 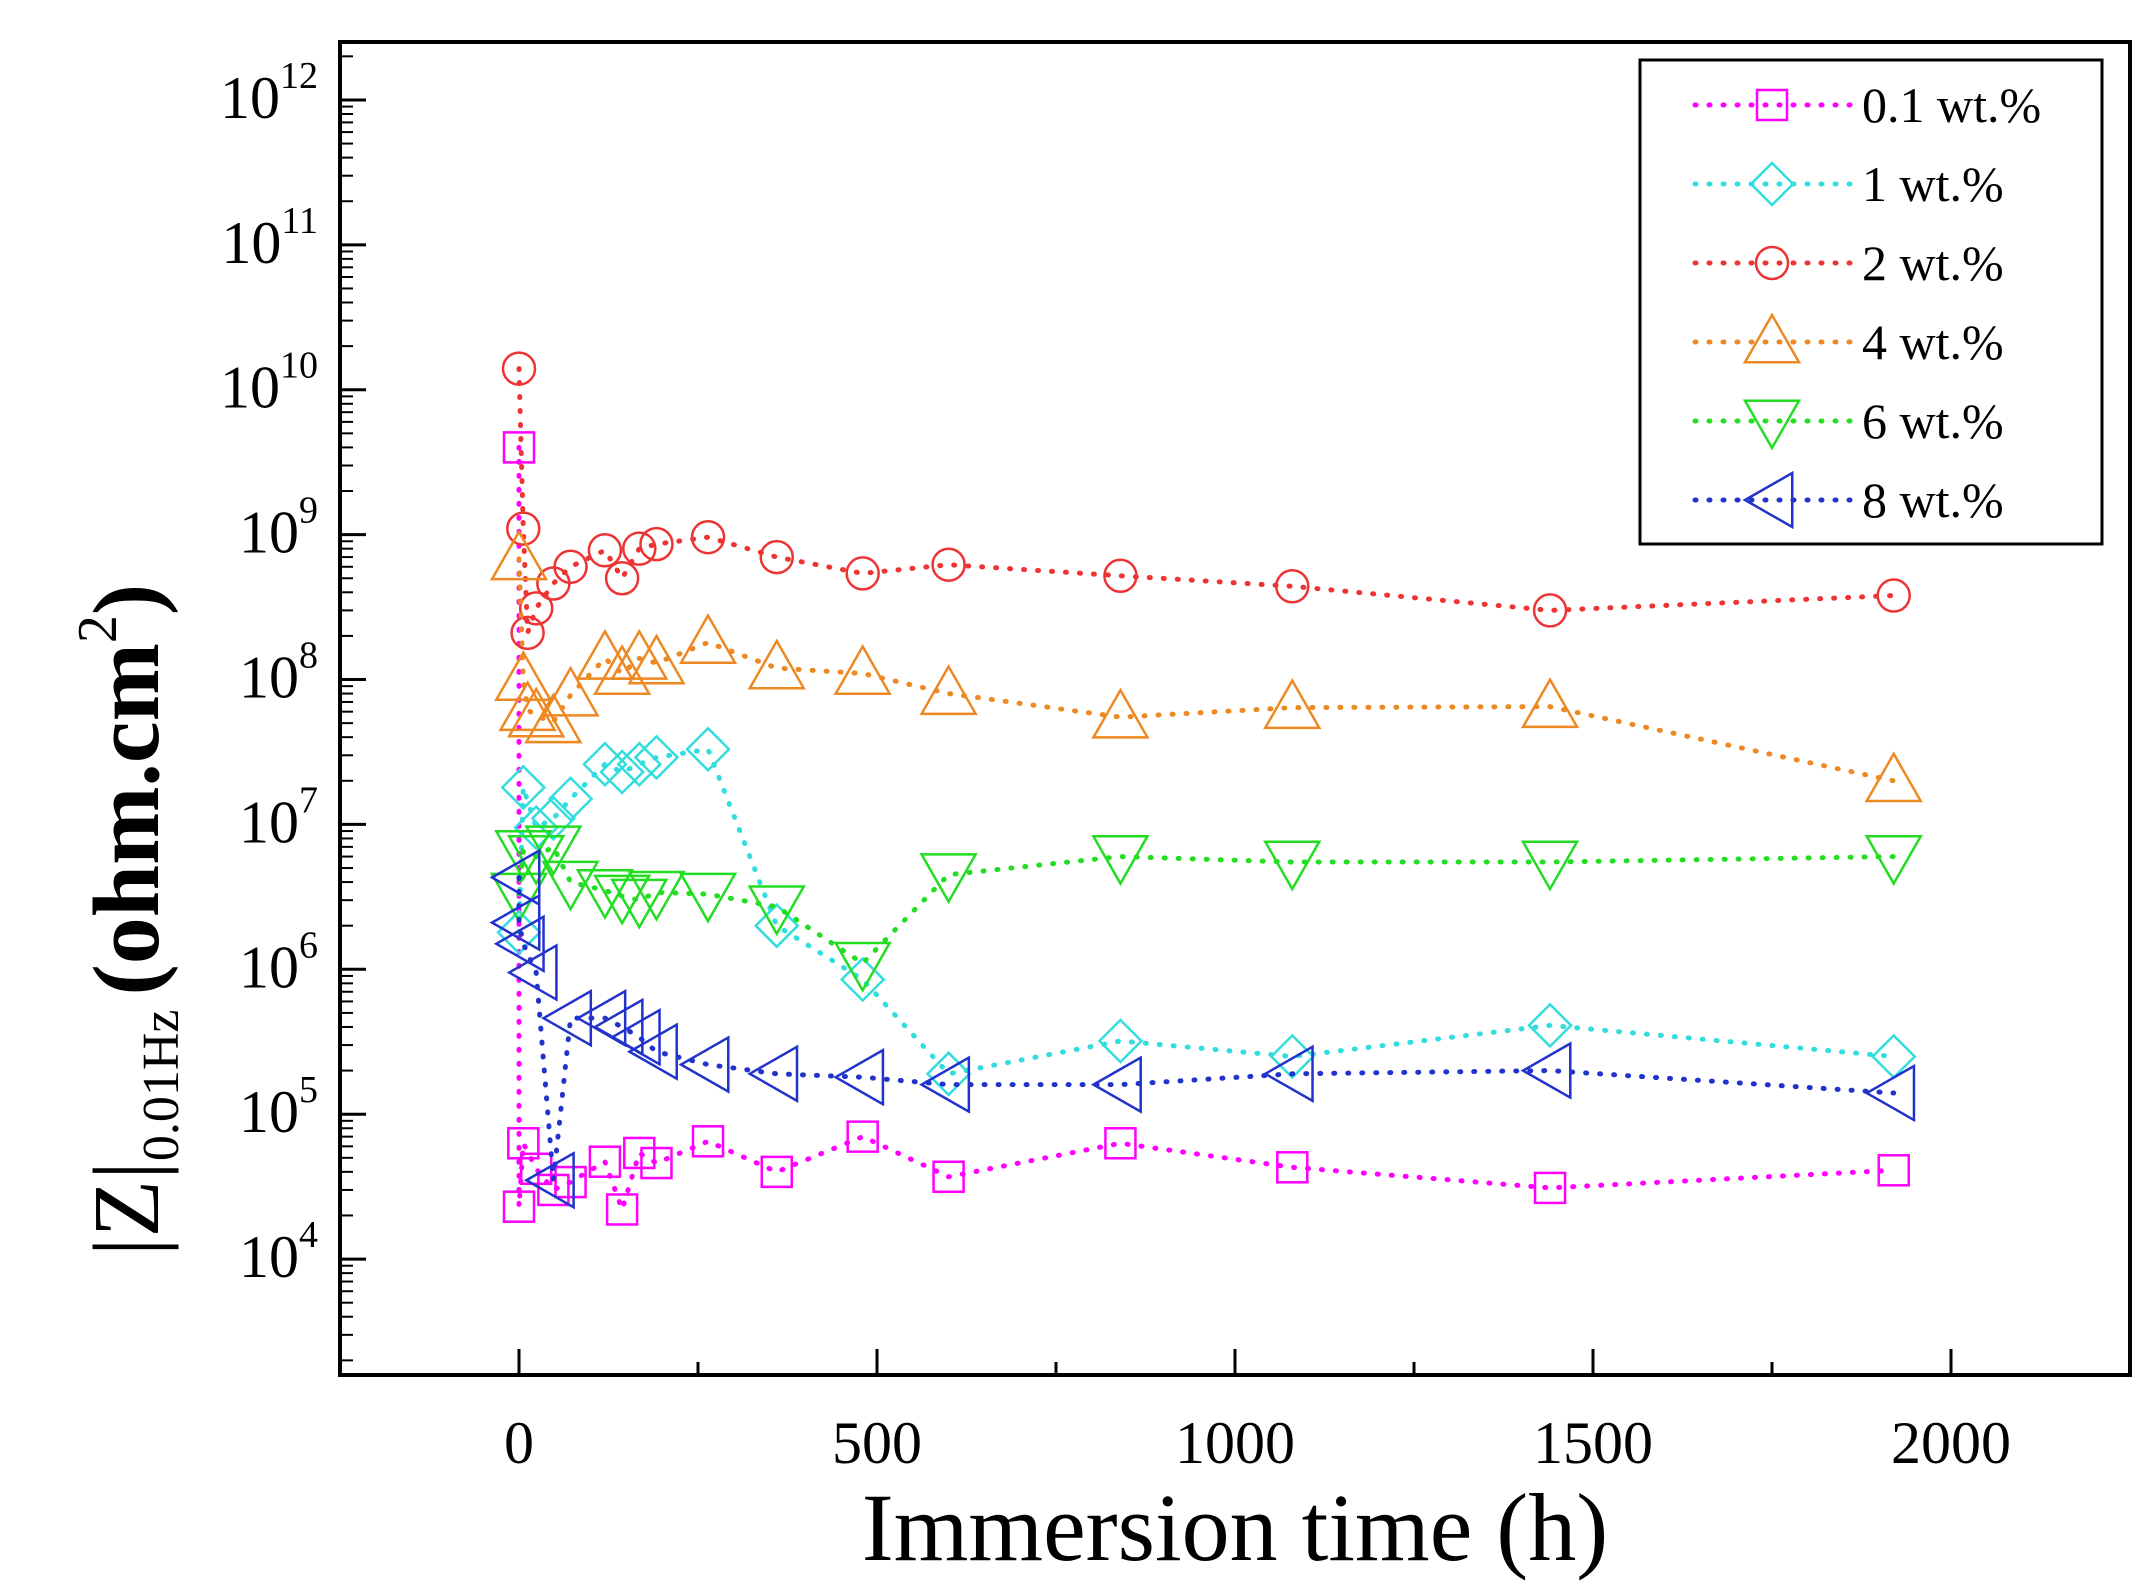 I want to click on y-tick-exponent: 10, so click(x=299, y=366).